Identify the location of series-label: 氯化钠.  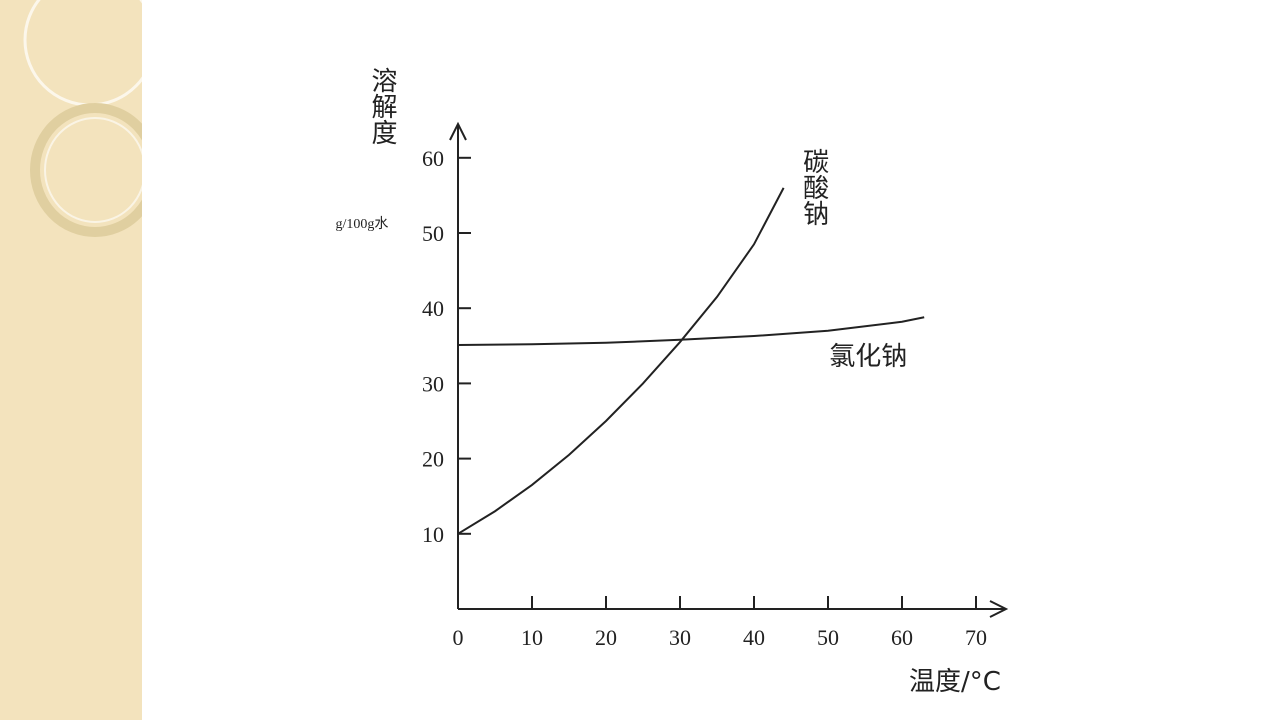
(868, 357).